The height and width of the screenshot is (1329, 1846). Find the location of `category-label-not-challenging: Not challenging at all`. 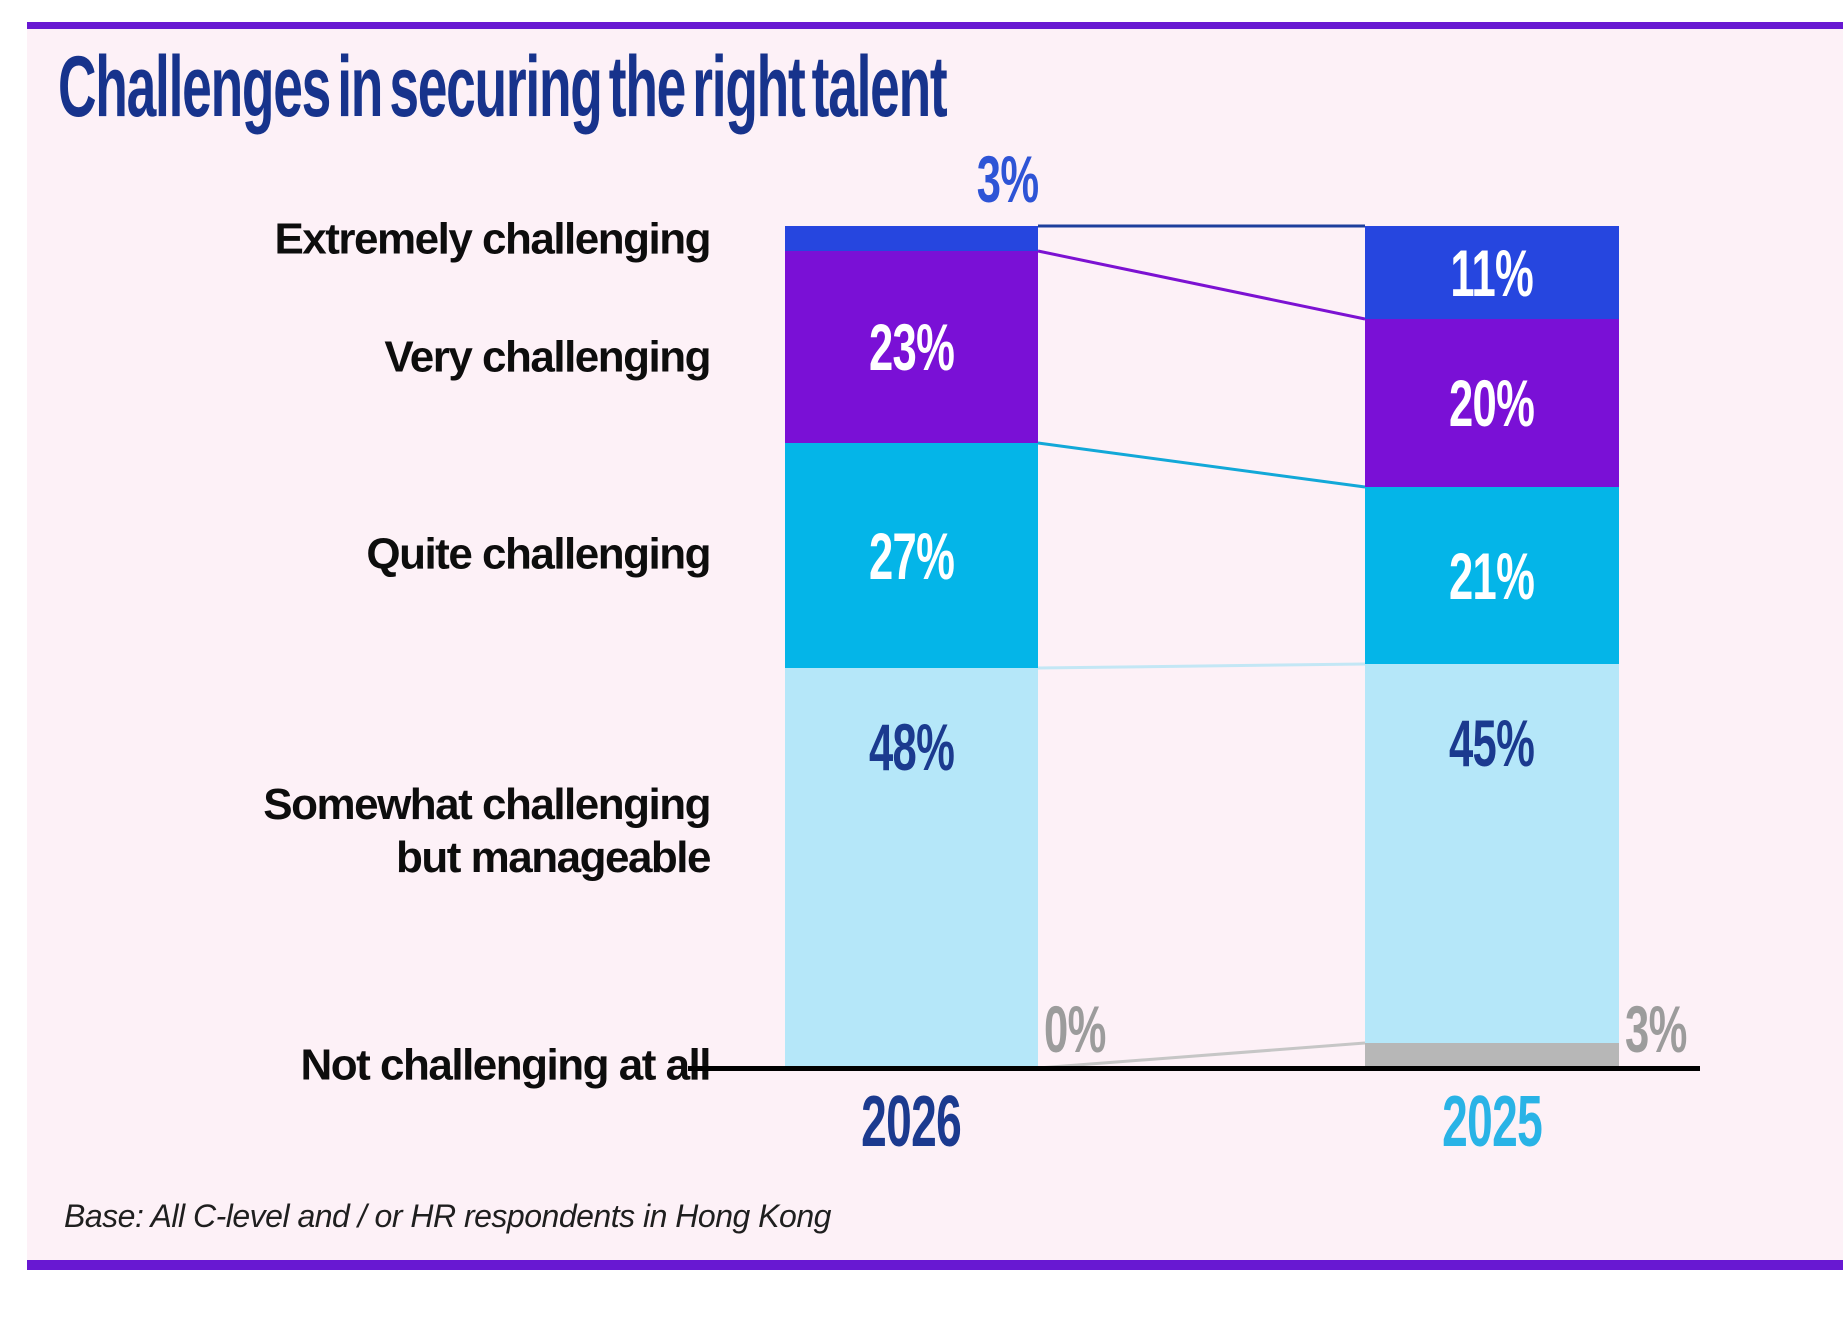

category-label-not-challenging: Not challenging at all is located at coordinates (506, 1065).